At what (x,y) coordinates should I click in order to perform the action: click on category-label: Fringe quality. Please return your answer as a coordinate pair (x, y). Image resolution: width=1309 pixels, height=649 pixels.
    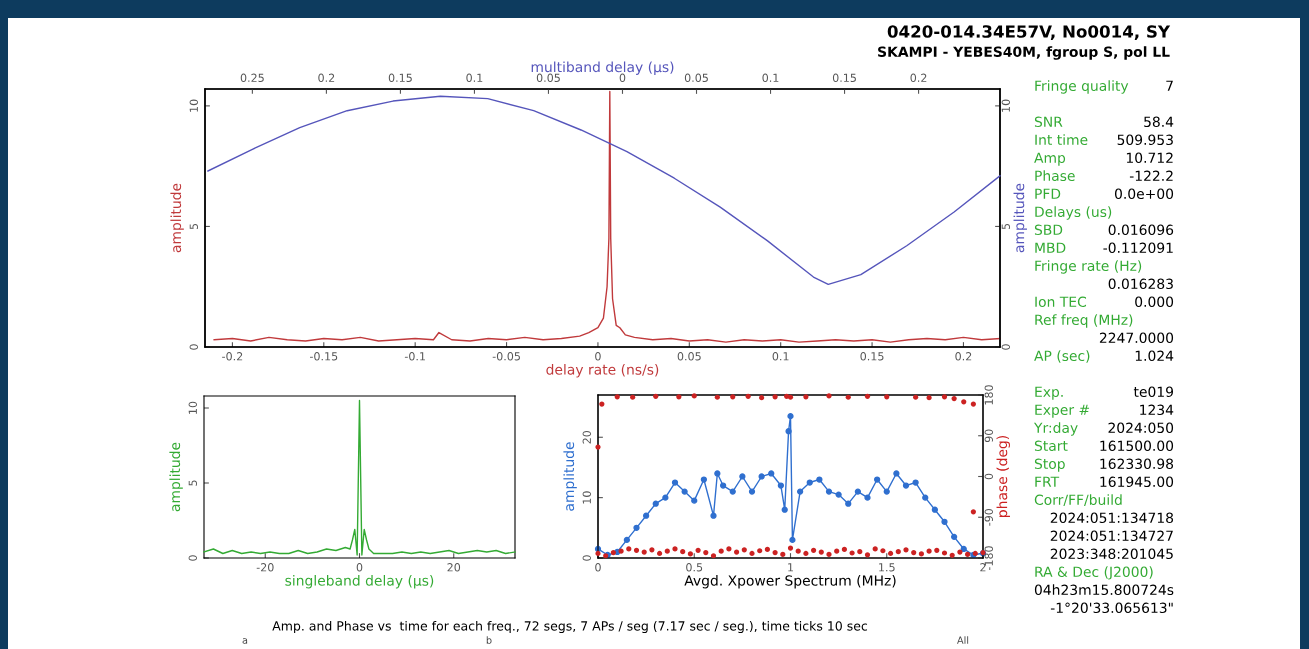
    Looking at the image, I should click on (1082, 87).